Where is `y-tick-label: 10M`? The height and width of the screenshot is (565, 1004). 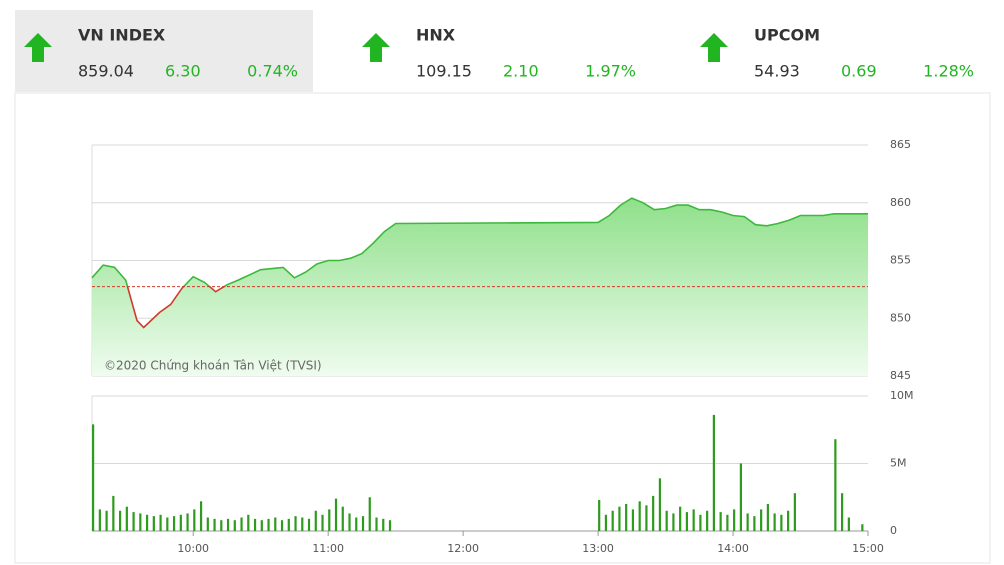
y-tick-label: 10M is located at coordinates (902, 395).